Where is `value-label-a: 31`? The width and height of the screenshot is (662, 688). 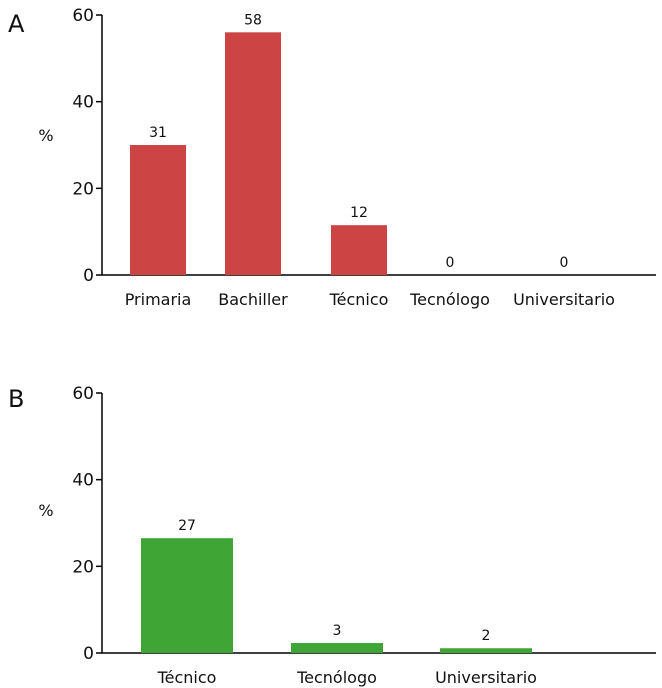
value-label-a: 31 is located at coordinates (158, 133).